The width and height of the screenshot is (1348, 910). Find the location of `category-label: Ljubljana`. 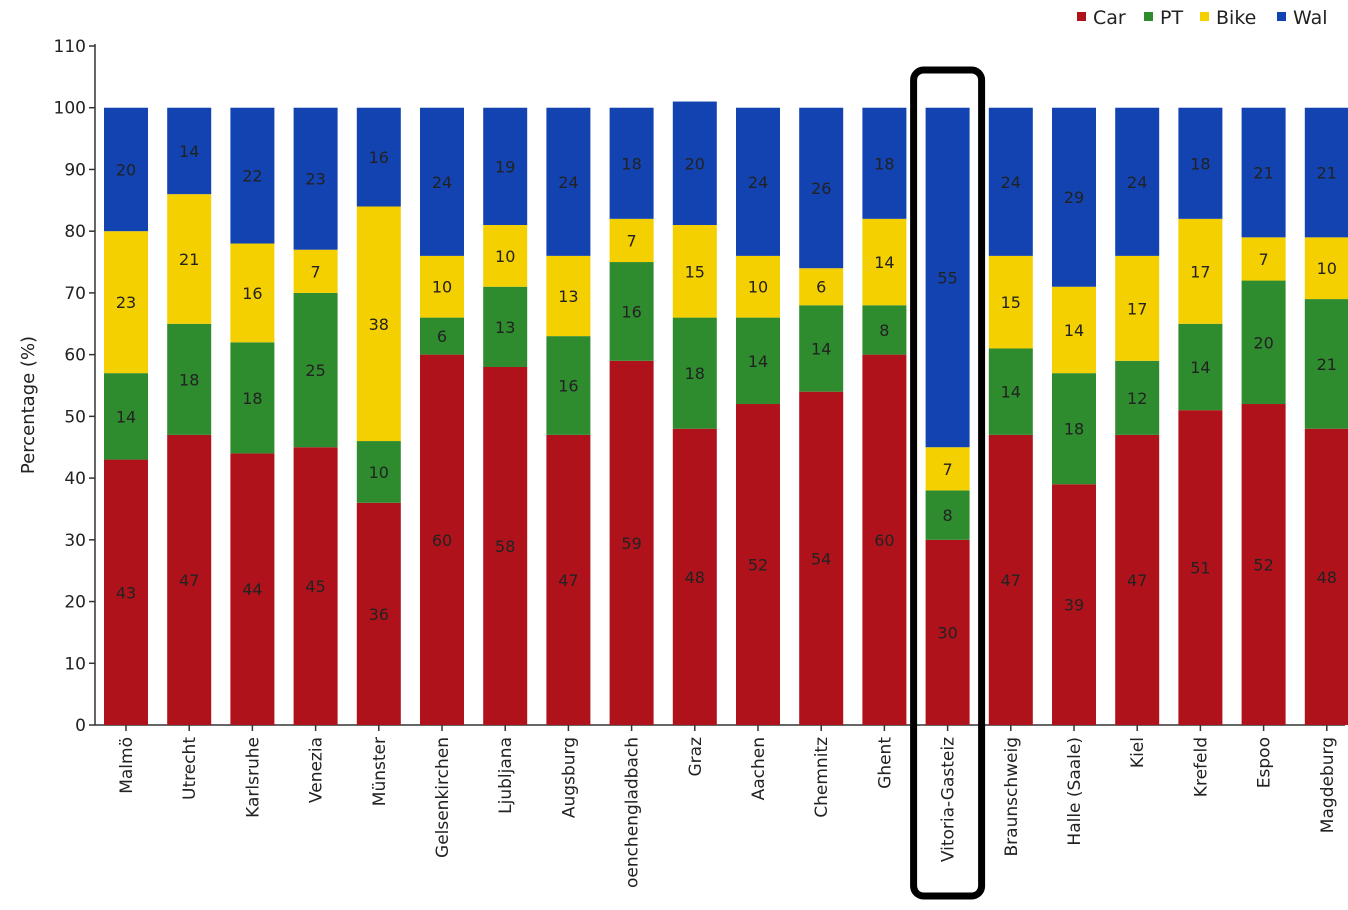

category-label: Ljubljana is located at coordinates (506, 775).